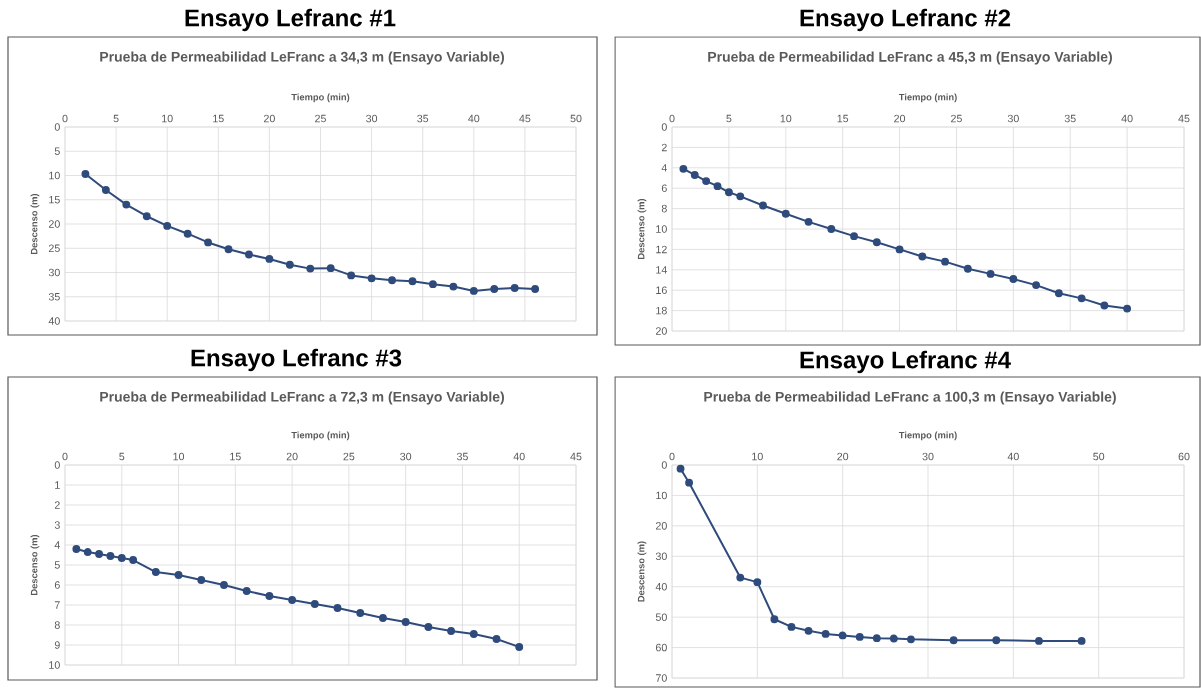 This screenshot has height=688, width=1201. What do you see at coordinates (290, 20) in the screenshot?
I see `chart-title: Ensayo Lefranc #1` at bounding box center [290, 20].